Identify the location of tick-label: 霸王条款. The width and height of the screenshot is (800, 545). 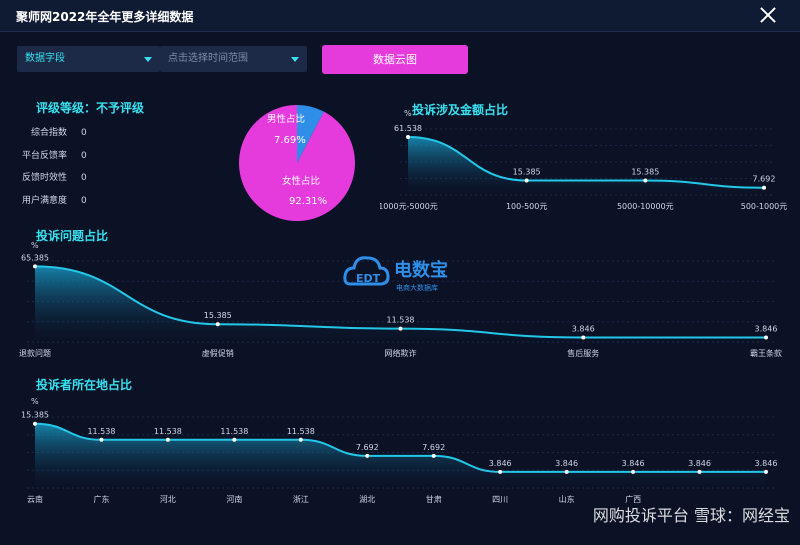
(766, 353).